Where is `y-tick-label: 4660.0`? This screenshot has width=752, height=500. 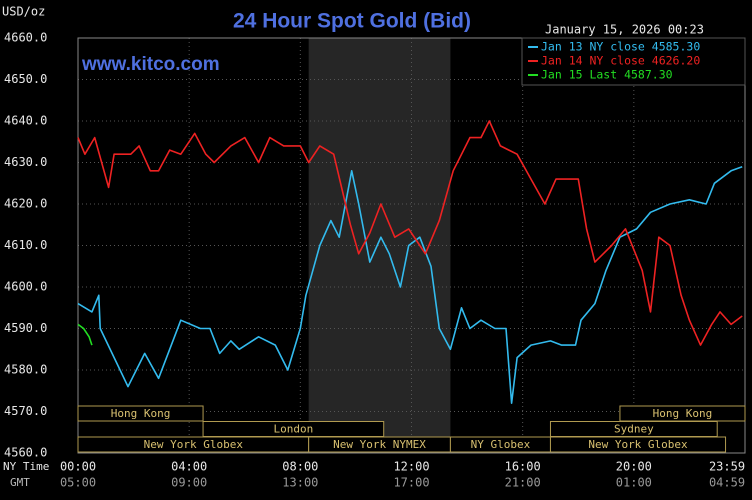
y-tick-label: 4660.0 is located at coordinates (25, 38).